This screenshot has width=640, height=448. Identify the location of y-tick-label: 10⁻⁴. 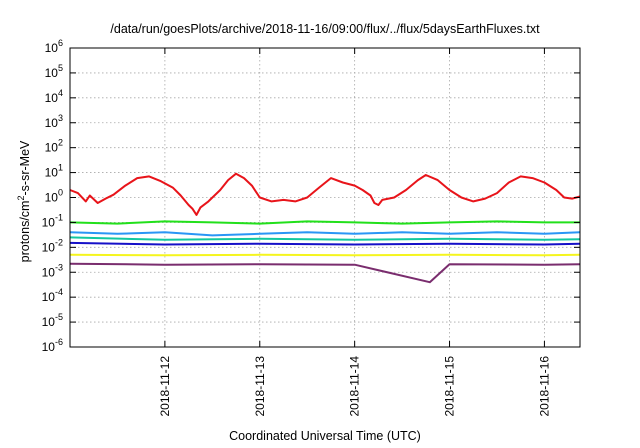
(52, 295).